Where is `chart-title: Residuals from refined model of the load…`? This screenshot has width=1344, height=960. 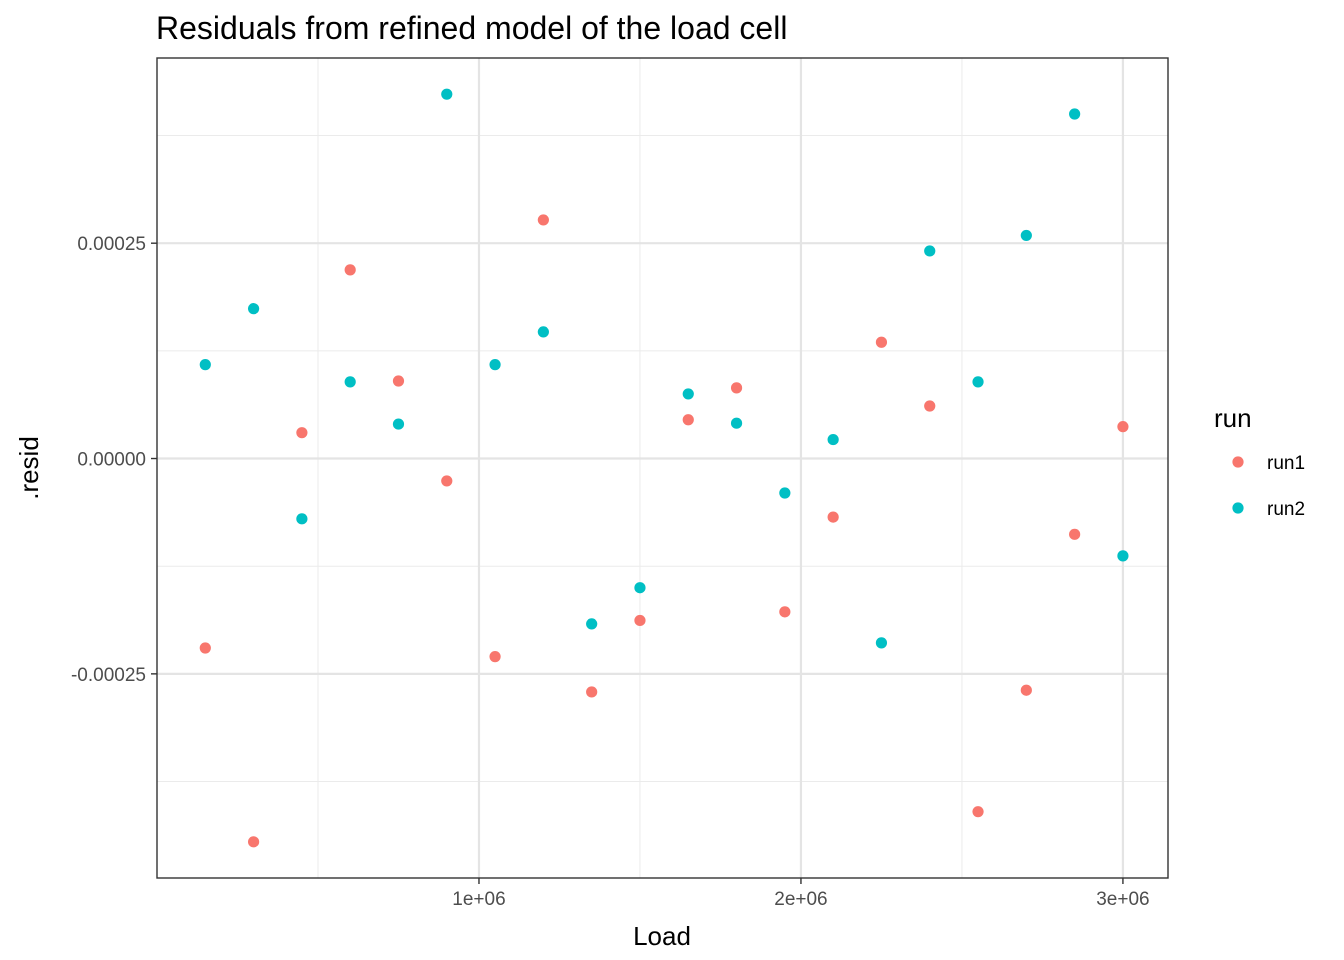
chart-title: Residuals from refined model of the load… is located at coordinates (471, 28).